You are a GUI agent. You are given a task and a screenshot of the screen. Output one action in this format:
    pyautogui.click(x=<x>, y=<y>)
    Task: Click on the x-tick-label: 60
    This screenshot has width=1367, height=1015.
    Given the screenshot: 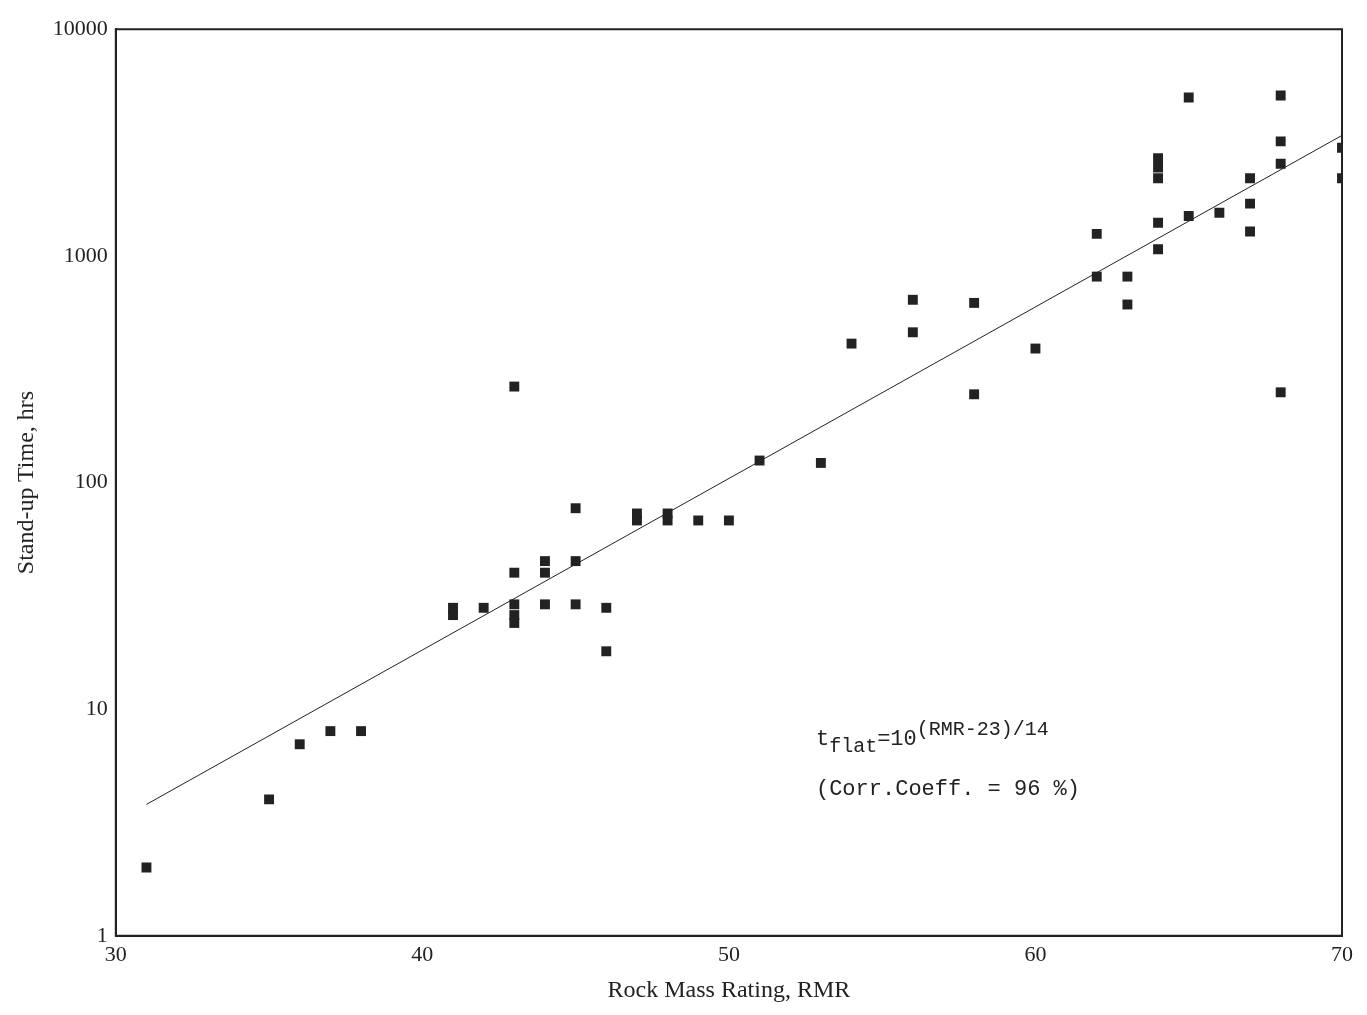 What is the action you would take?
    pyautogui.click(x=1035, y=953)
    